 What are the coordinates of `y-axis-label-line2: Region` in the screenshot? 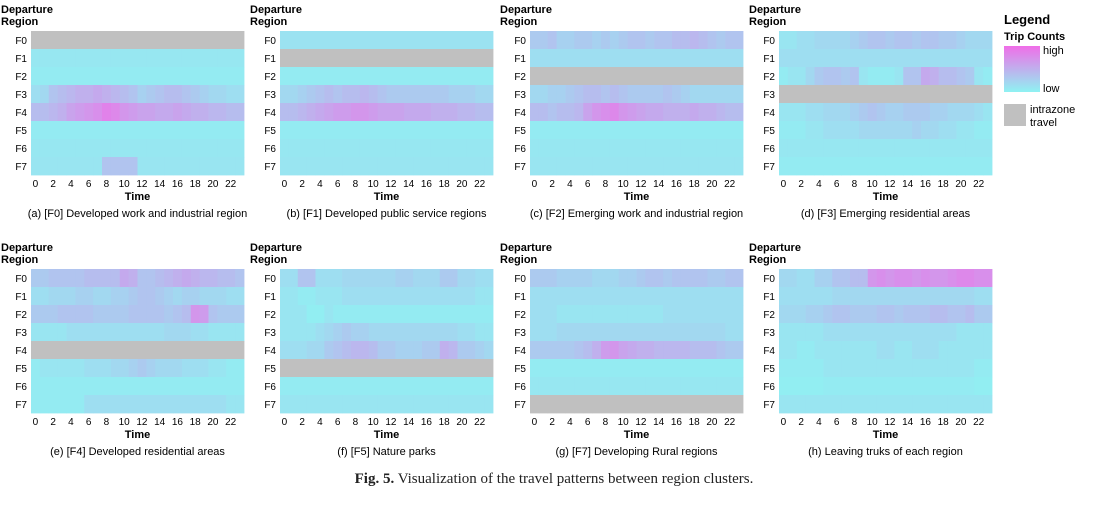 It's located at (269, 22).